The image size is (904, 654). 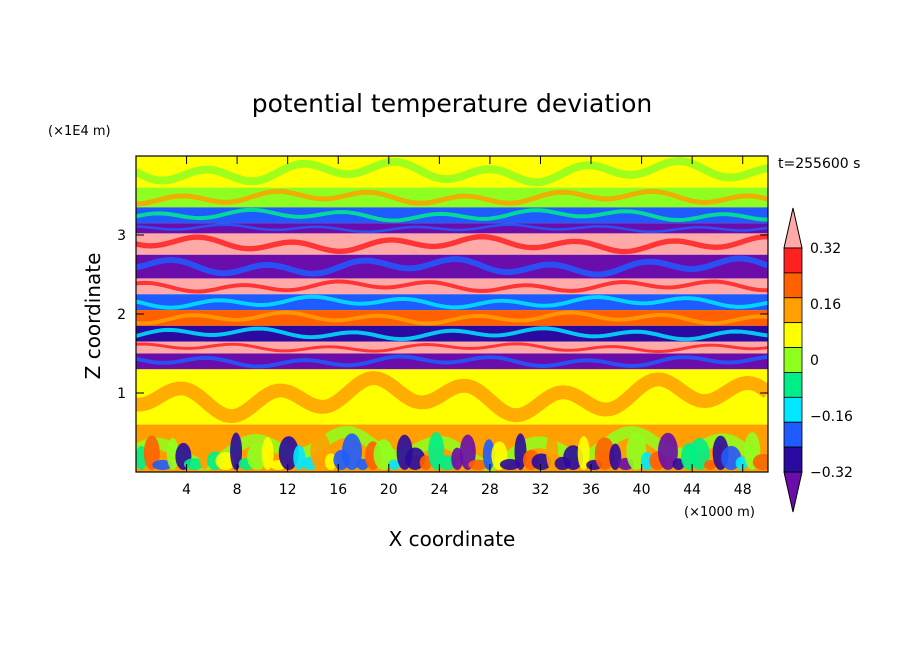 What do you see at coordinates (719, 512) in the screenshot?
I see `x-unit-label: (×1000 m)` at bounding box center [719, 512].